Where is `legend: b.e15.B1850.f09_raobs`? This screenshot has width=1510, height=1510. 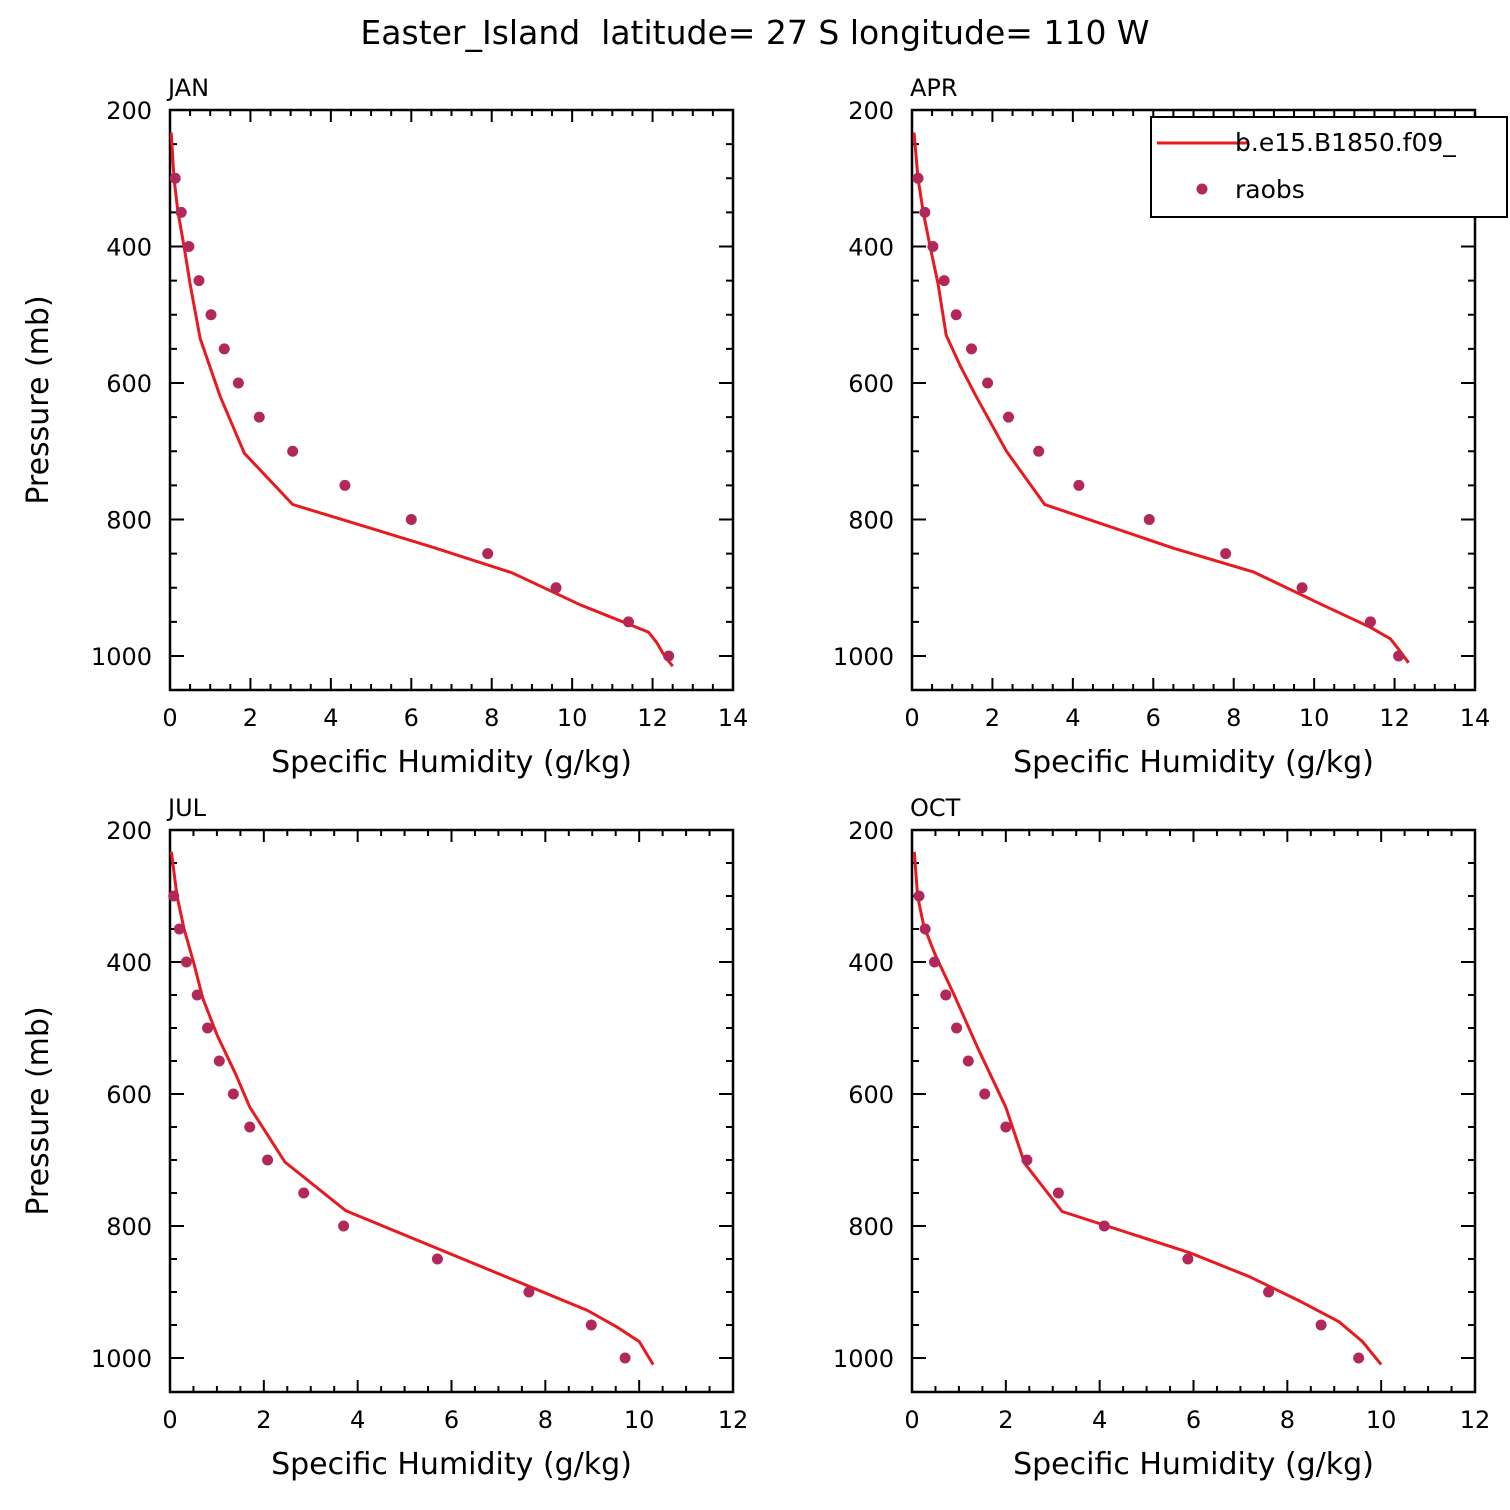
legend: b.e15.B1850.f09_raobs is located at coordinates (1329, 167).